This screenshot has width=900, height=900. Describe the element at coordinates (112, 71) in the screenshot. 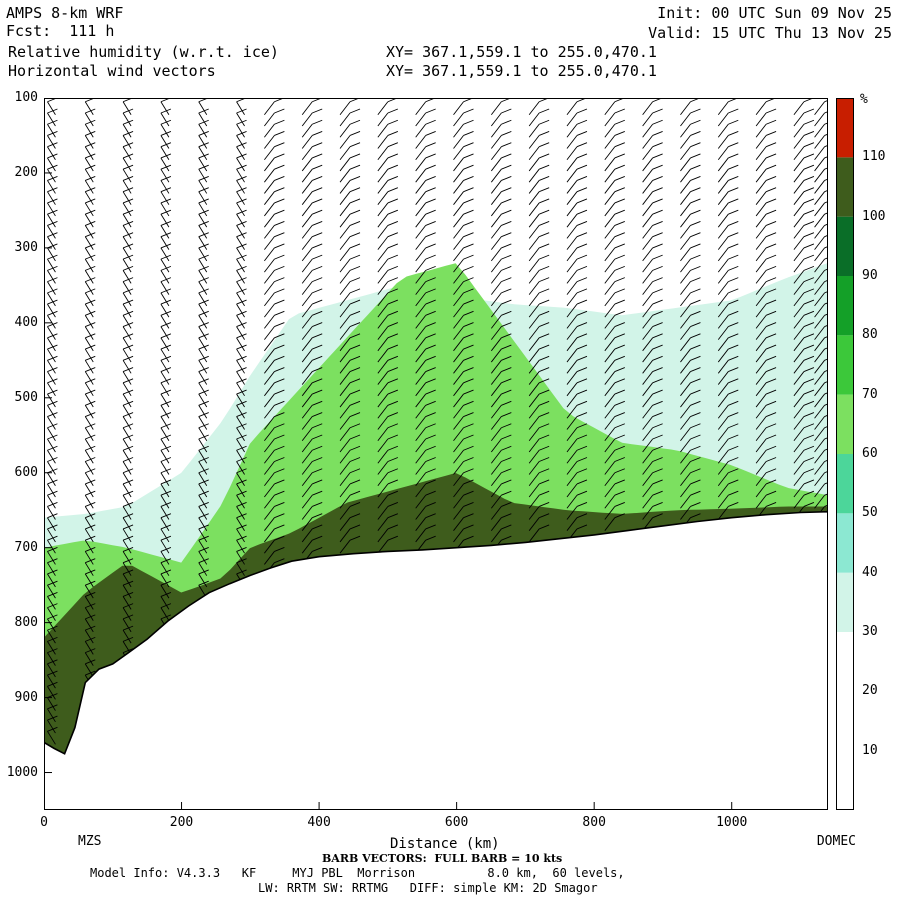

I see `field-label-wind: Horizontal wind vectors` at that location.